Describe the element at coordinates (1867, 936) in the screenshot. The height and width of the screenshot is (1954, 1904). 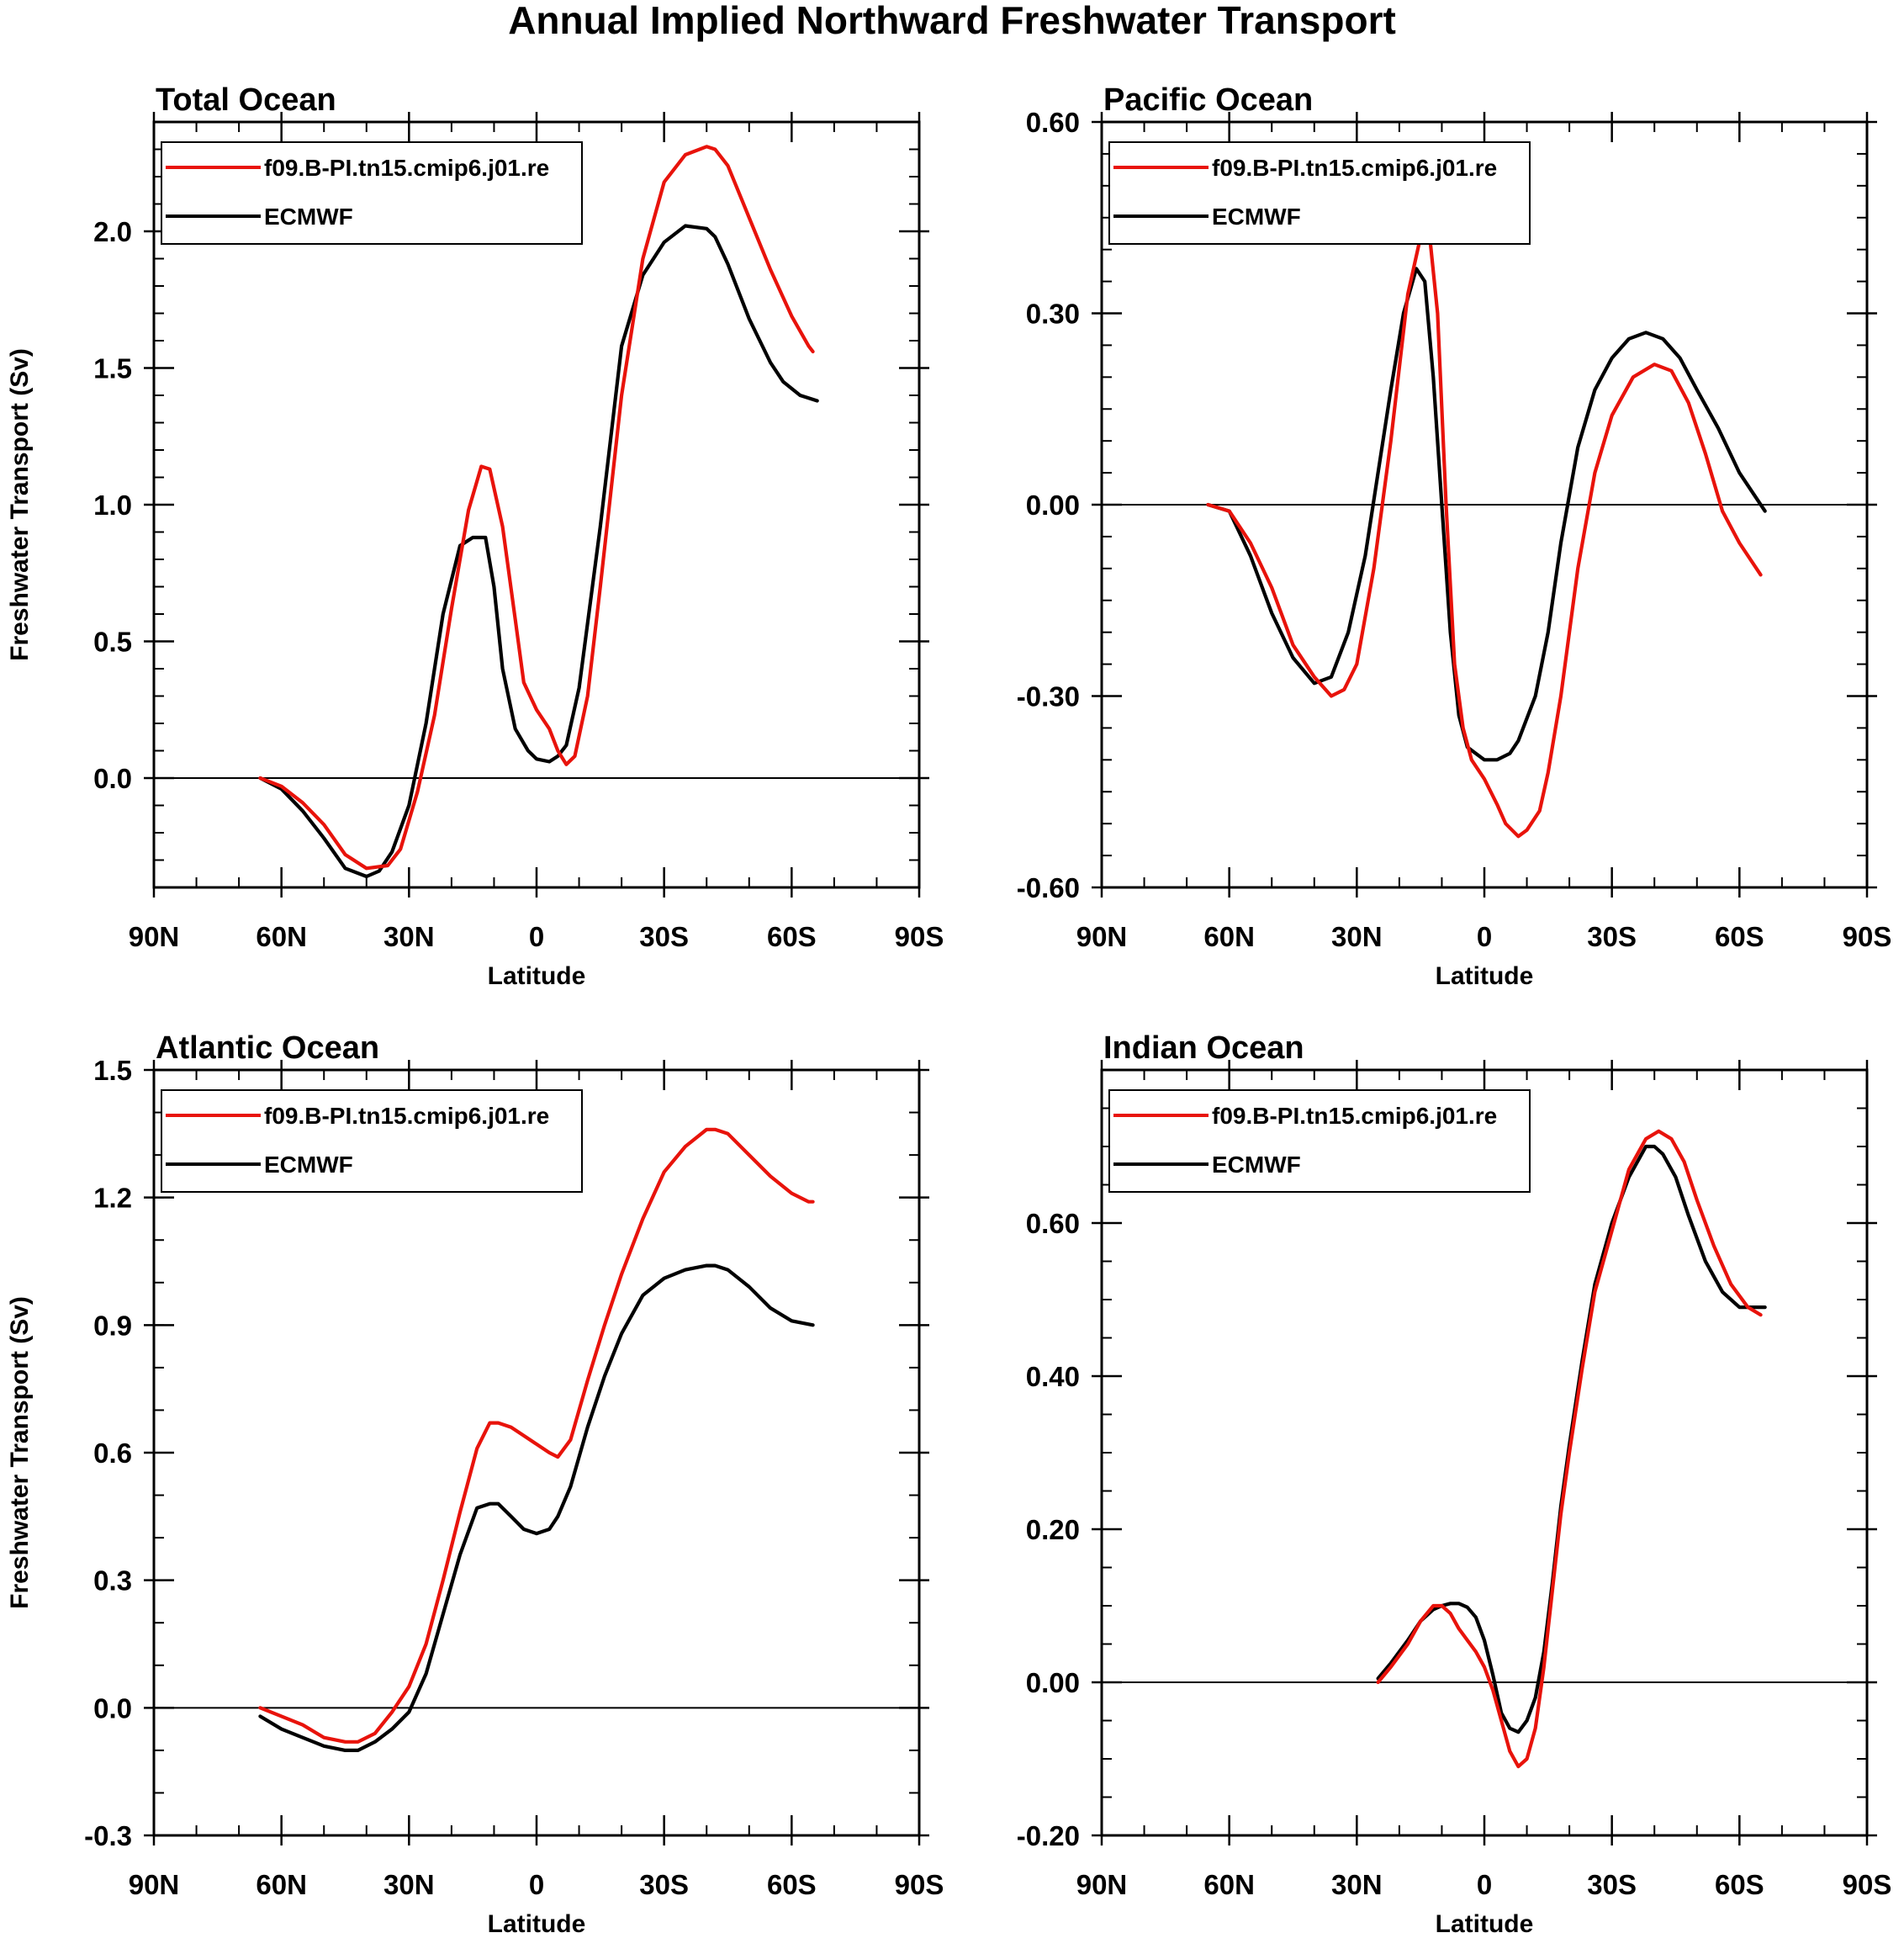
I see `chart-1-xtick-label: 90S` at that location.